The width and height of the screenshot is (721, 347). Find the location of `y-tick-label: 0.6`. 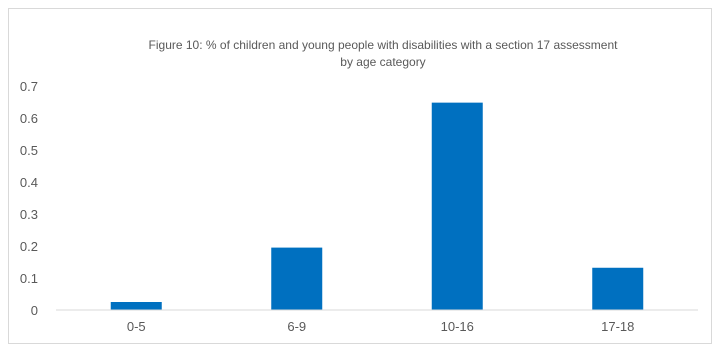

y-tick-label: 0.6 is located at coordinates (29, 118).